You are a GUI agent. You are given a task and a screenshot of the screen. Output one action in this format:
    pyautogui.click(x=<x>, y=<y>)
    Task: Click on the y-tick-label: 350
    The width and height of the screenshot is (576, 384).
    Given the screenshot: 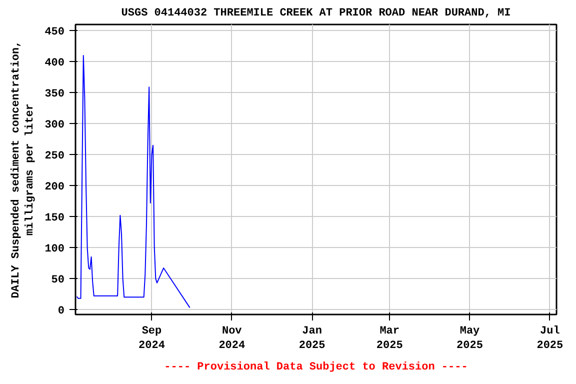 What is the action you would take?
    pyautogui.click(x=54, y=94)
    